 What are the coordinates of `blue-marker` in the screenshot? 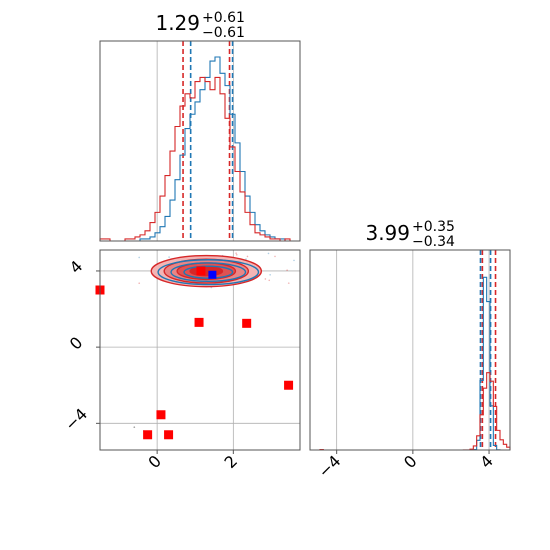 It's located at (212, 274).